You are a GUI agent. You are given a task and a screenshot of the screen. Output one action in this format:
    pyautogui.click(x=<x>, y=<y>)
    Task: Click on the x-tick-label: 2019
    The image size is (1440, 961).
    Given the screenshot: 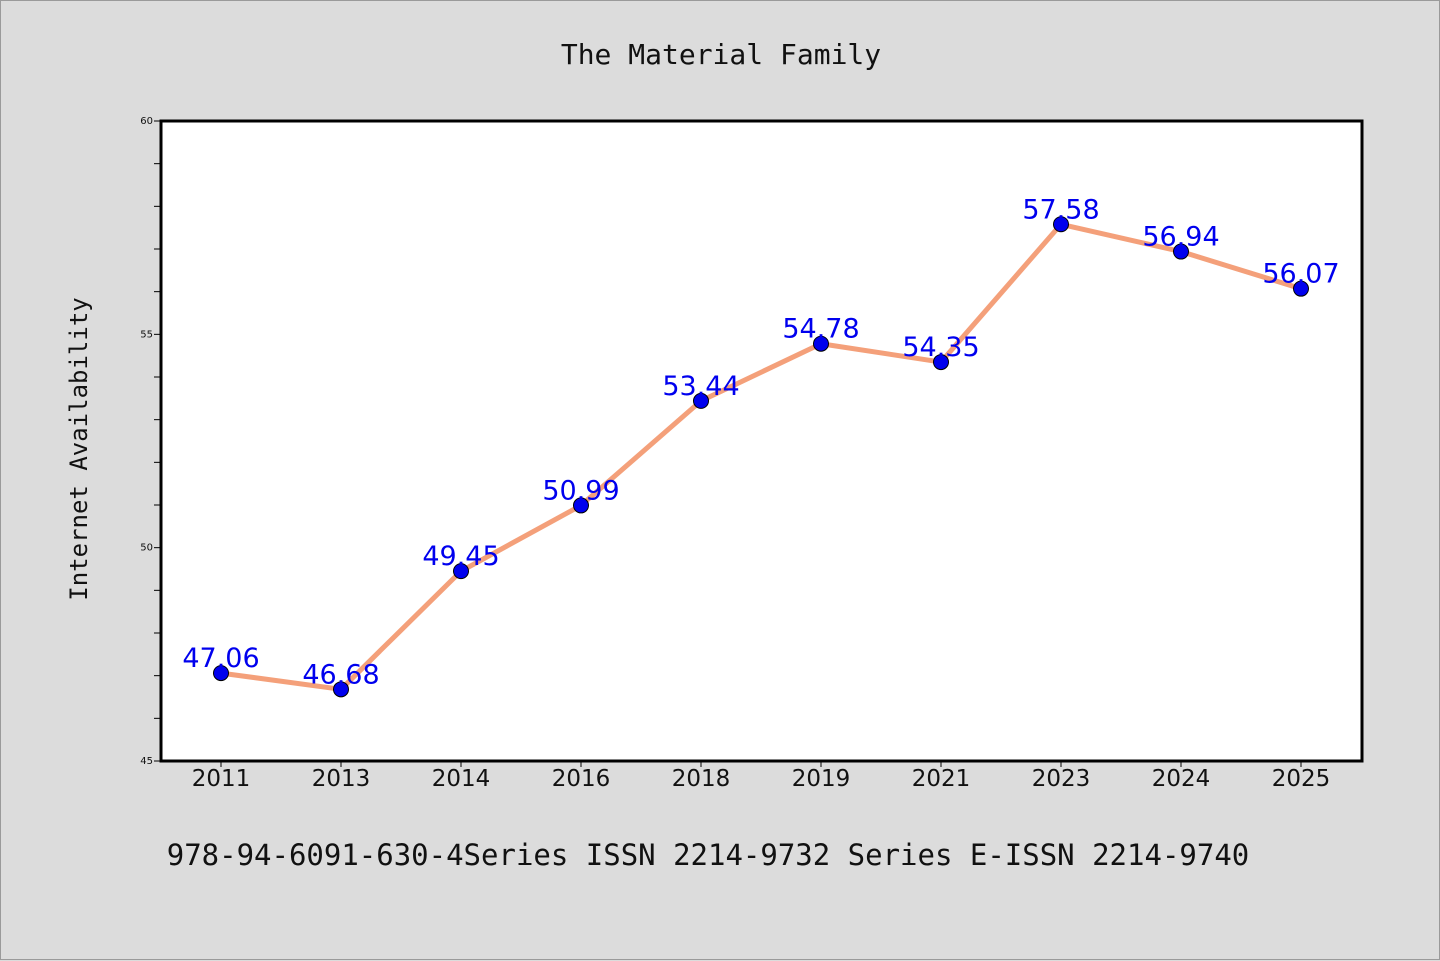 What is the action you would take?
    pyautogui.click(x=821, y=779)
    